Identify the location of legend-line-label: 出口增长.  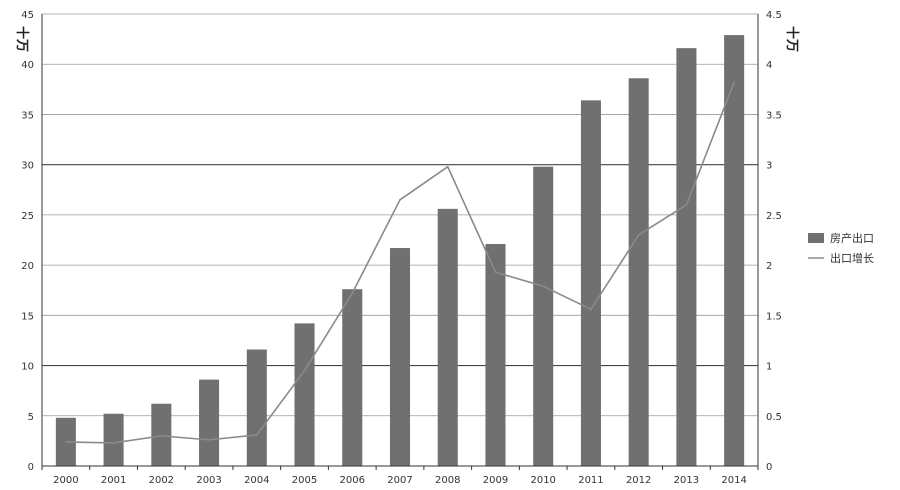
(852, 258).